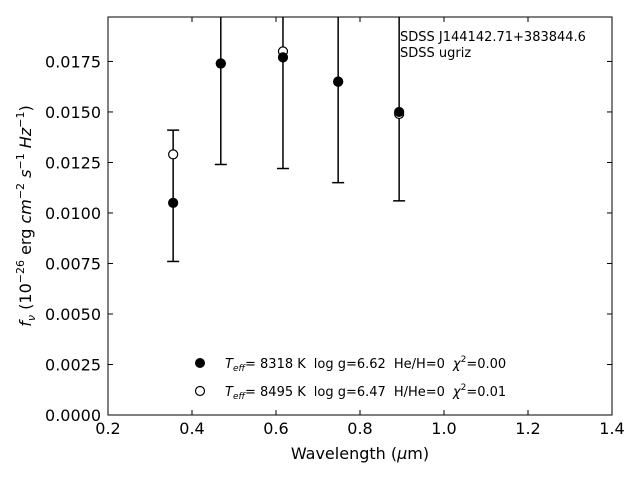 The width and height of the screenshot is (640, 480). What do you see at coordinates (73, 415) in the screenshot?
I see `y-tick-label: 0.0000` at bounding box center [73, 415].